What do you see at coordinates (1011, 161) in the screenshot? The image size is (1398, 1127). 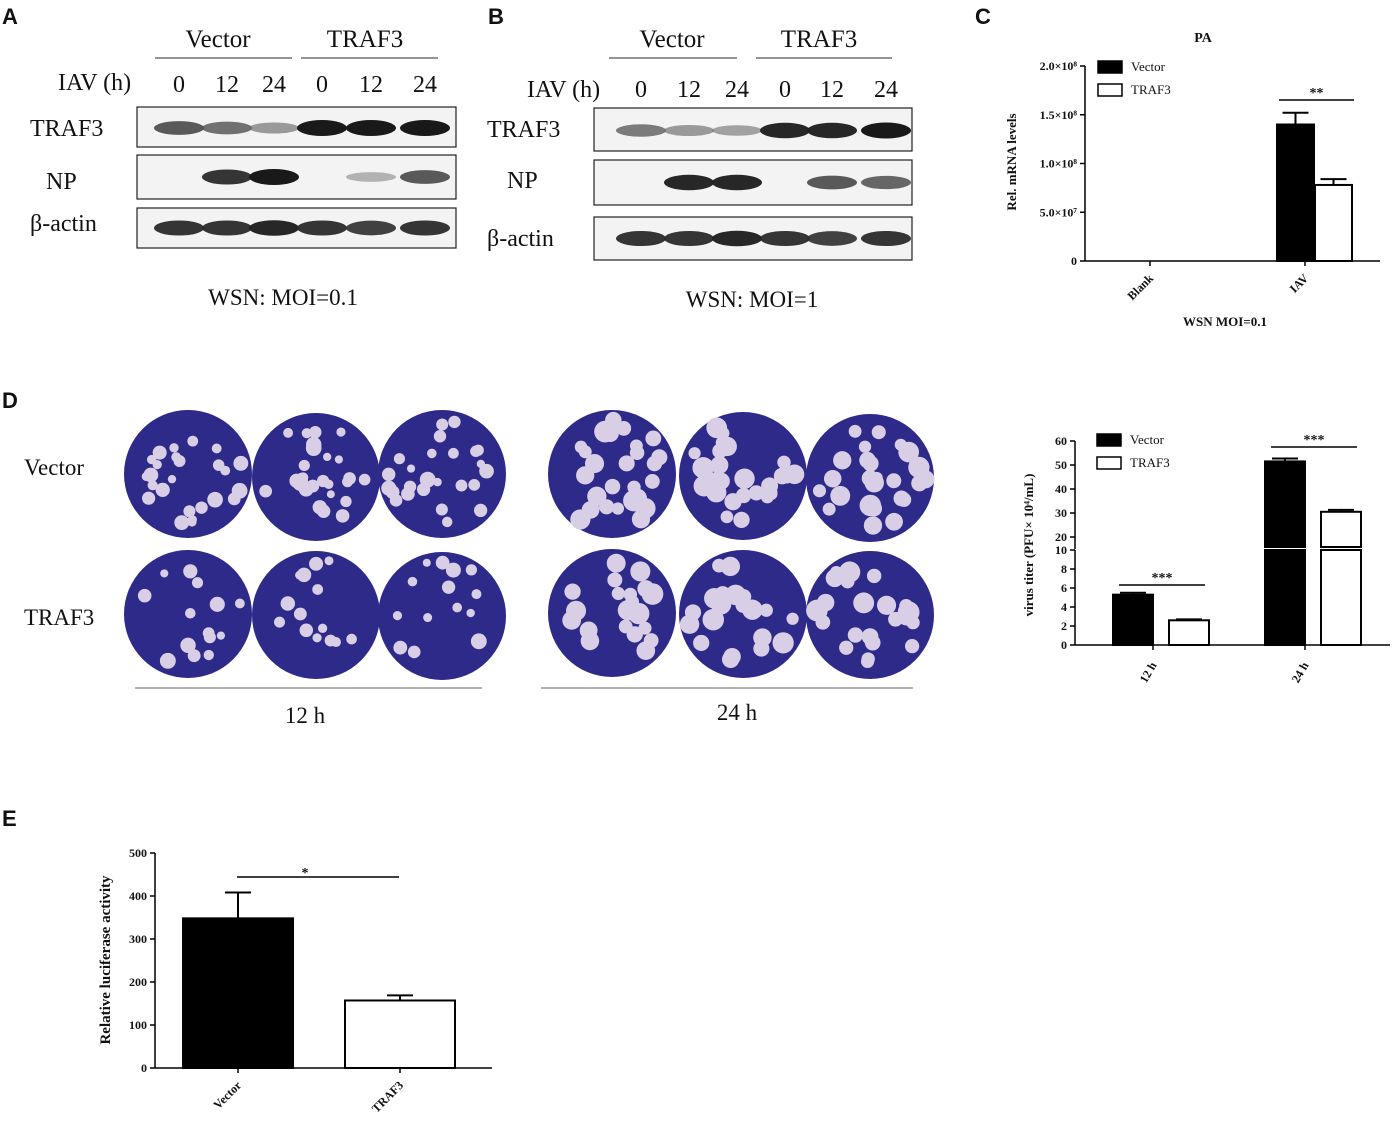 I see `chart-c-ylabel: Rel. mRNA levels` at bounding box center [1011, 161].